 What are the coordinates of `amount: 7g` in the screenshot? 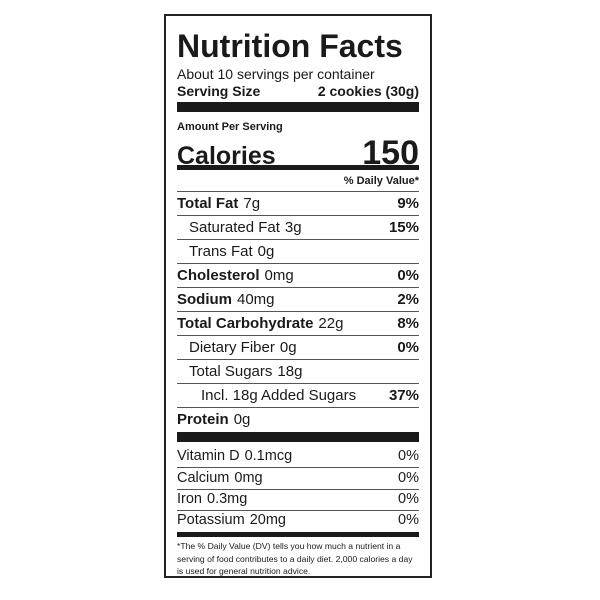 It's located at (252, 203).